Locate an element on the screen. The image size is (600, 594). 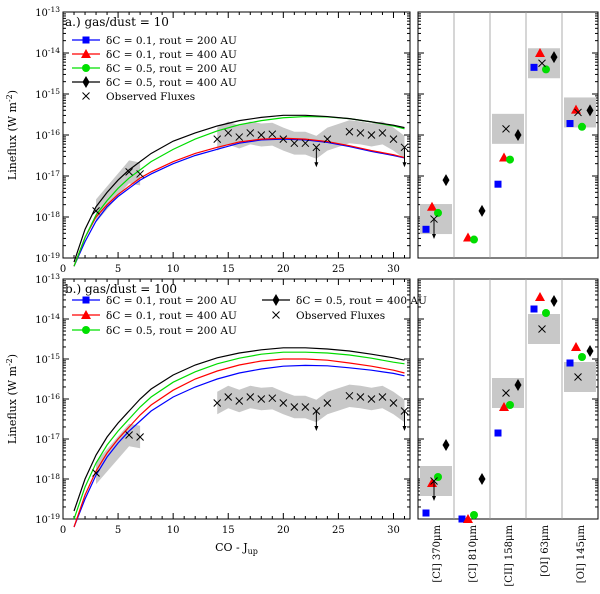
panel-title: b.) gas/dust = 100 is located at coordinates (121, 289).